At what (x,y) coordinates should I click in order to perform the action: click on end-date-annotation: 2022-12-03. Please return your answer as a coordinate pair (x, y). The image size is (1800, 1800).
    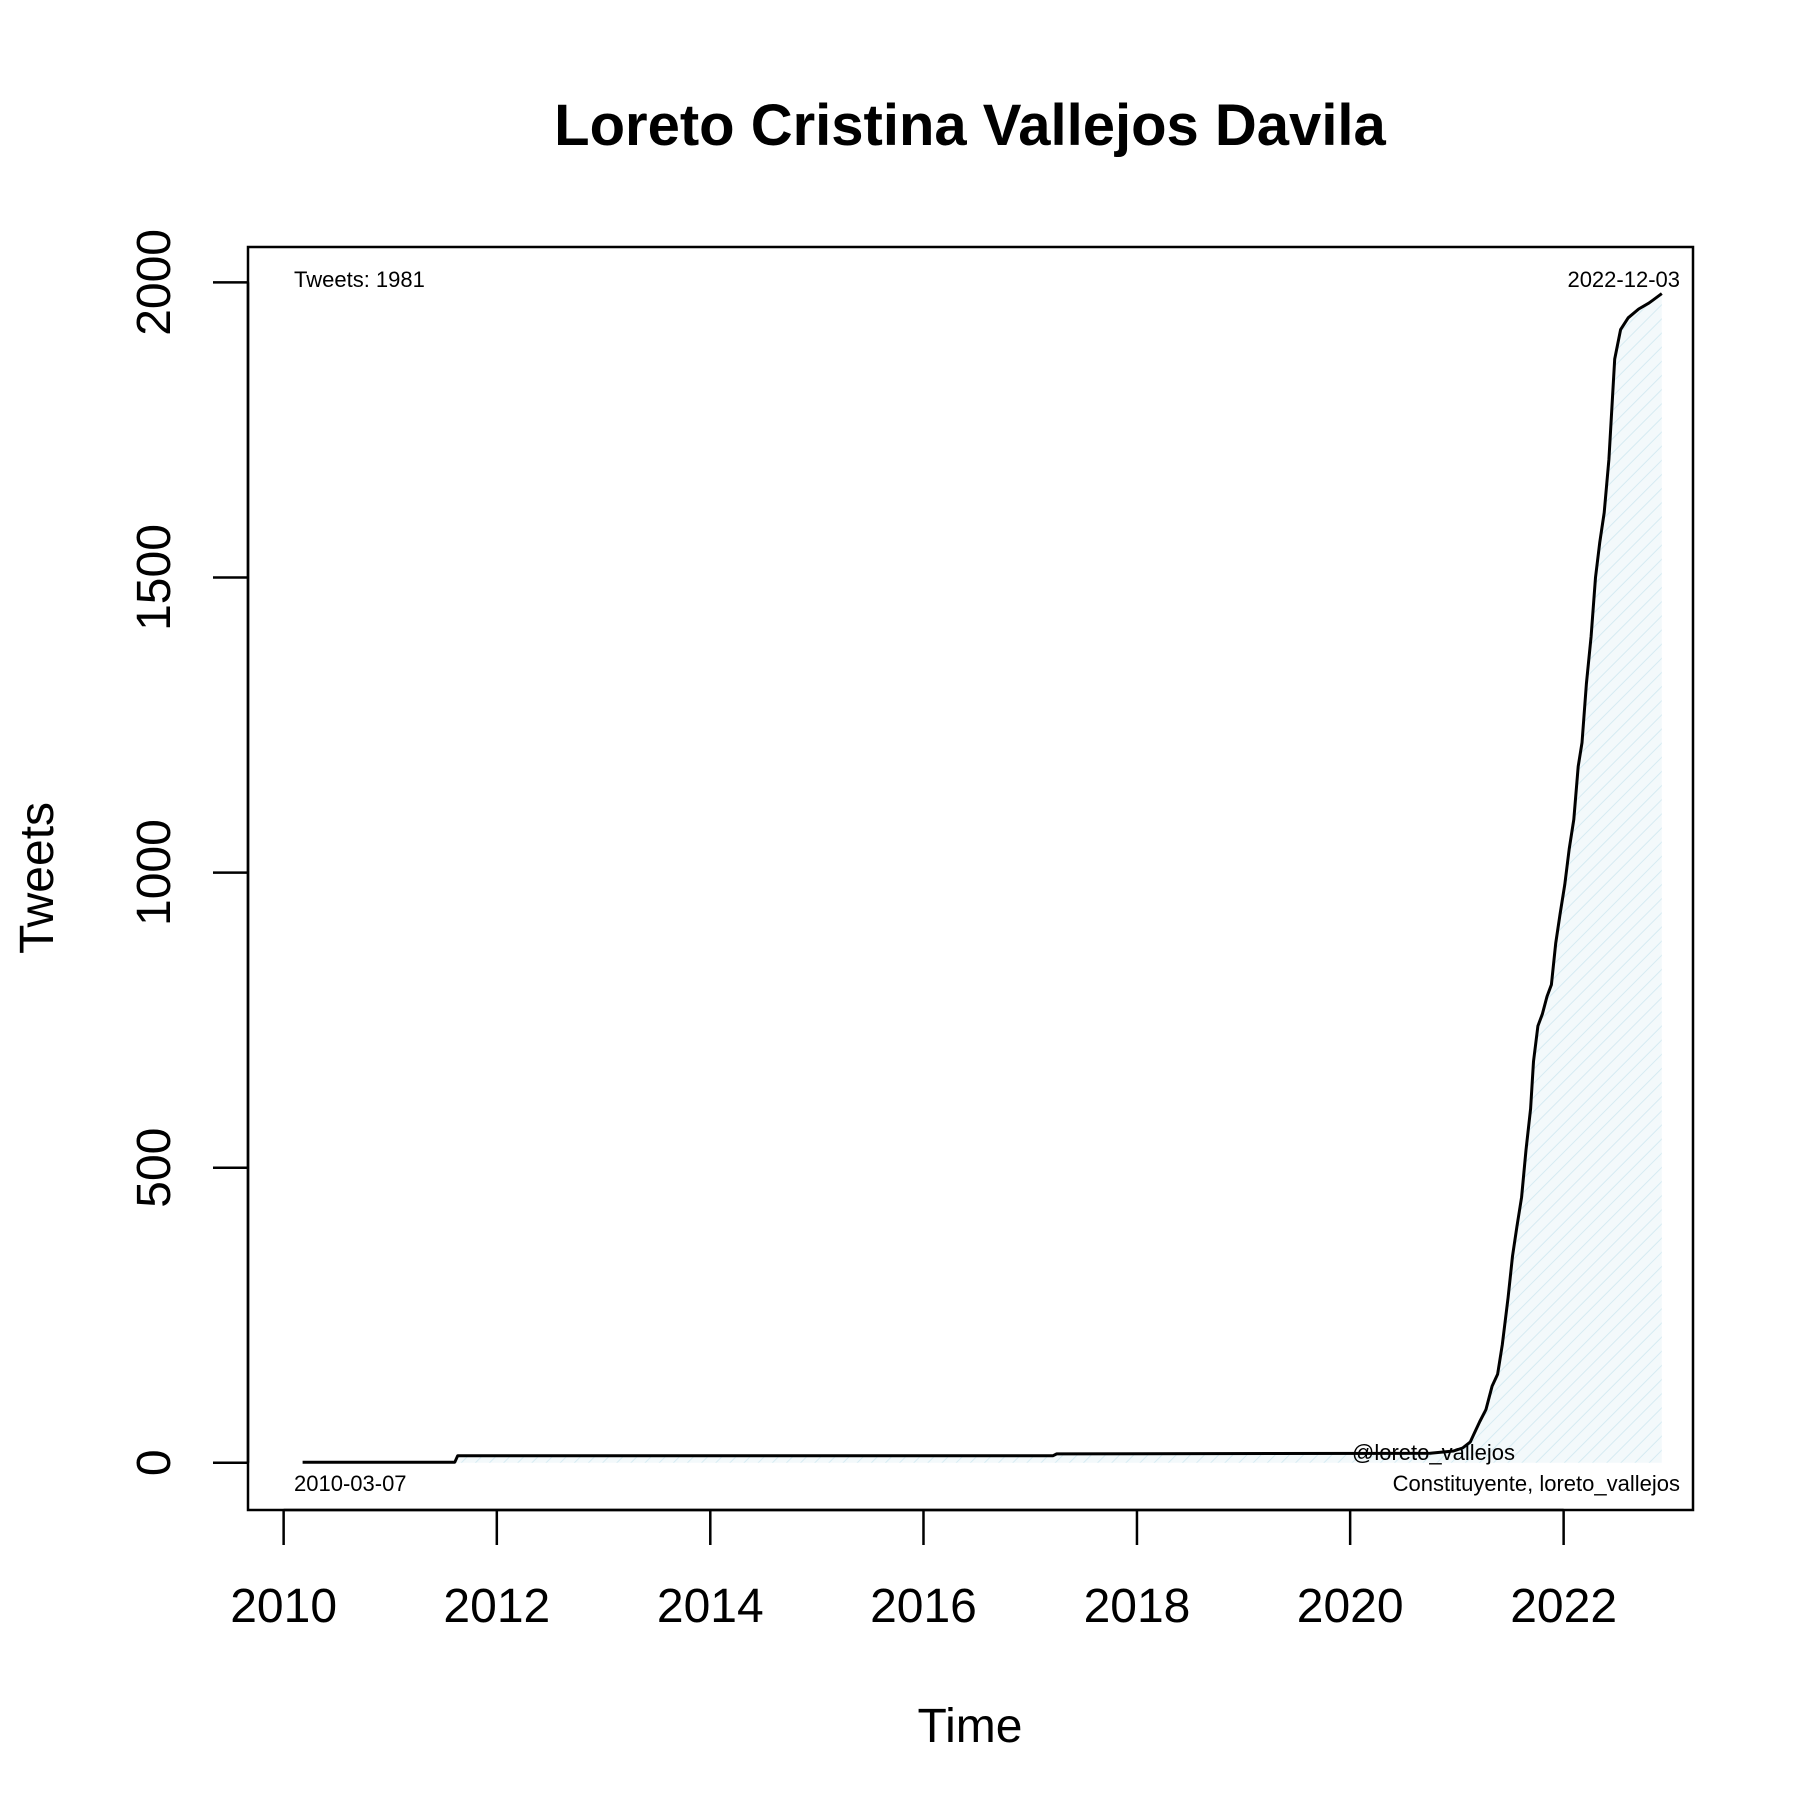
    Looking at the image, I should click on (1623, 279).